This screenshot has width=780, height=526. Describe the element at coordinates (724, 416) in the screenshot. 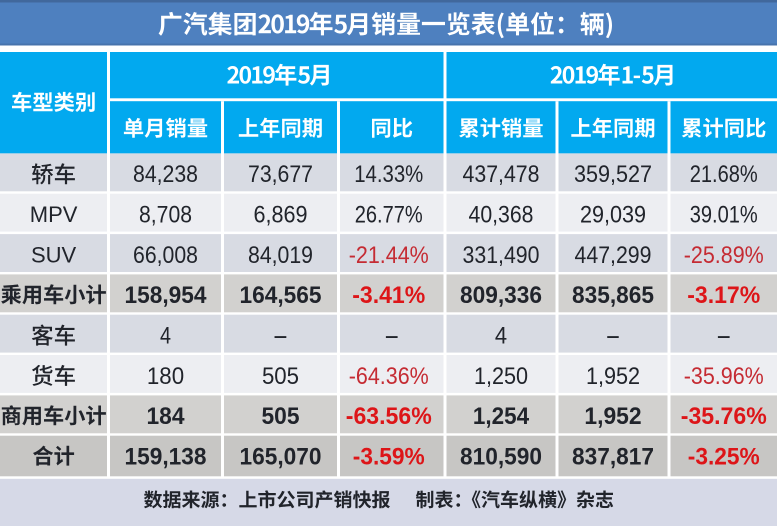

I see `svg-text: -35.76%` at that location.